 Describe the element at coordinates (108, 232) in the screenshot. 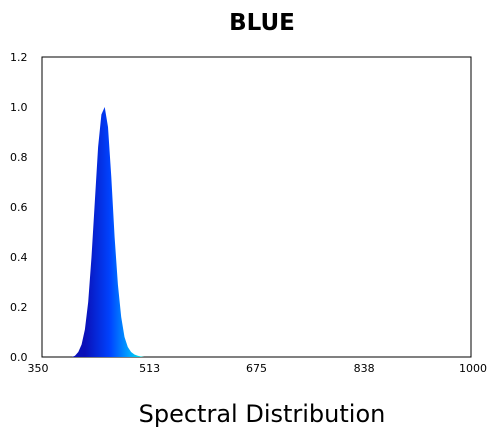

I see `spectrum-area` at that location.